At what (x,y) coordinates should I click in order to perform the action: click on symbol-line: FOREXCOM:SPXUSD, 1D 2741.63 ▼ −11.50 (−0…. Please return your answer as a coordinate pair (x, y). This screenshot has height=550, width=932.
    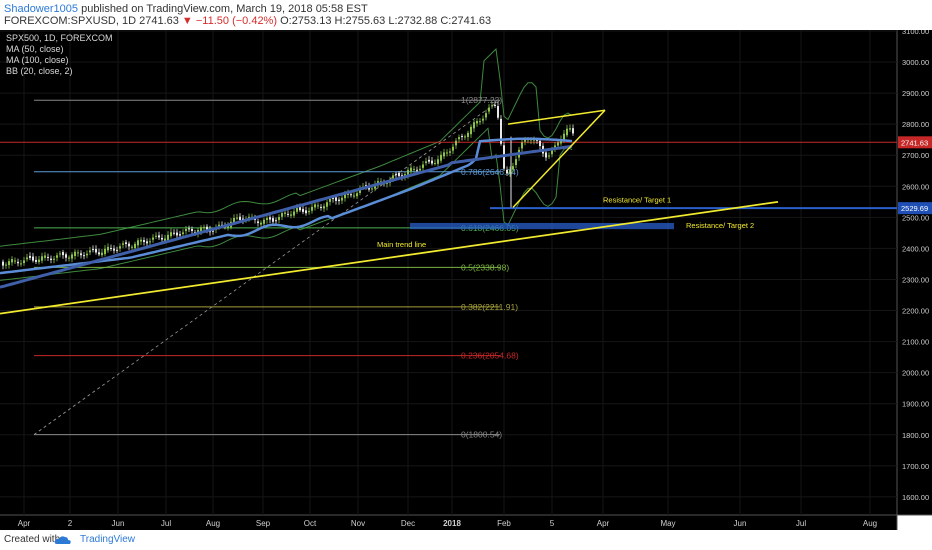
    Looking at the image, I should click on (247, 21).